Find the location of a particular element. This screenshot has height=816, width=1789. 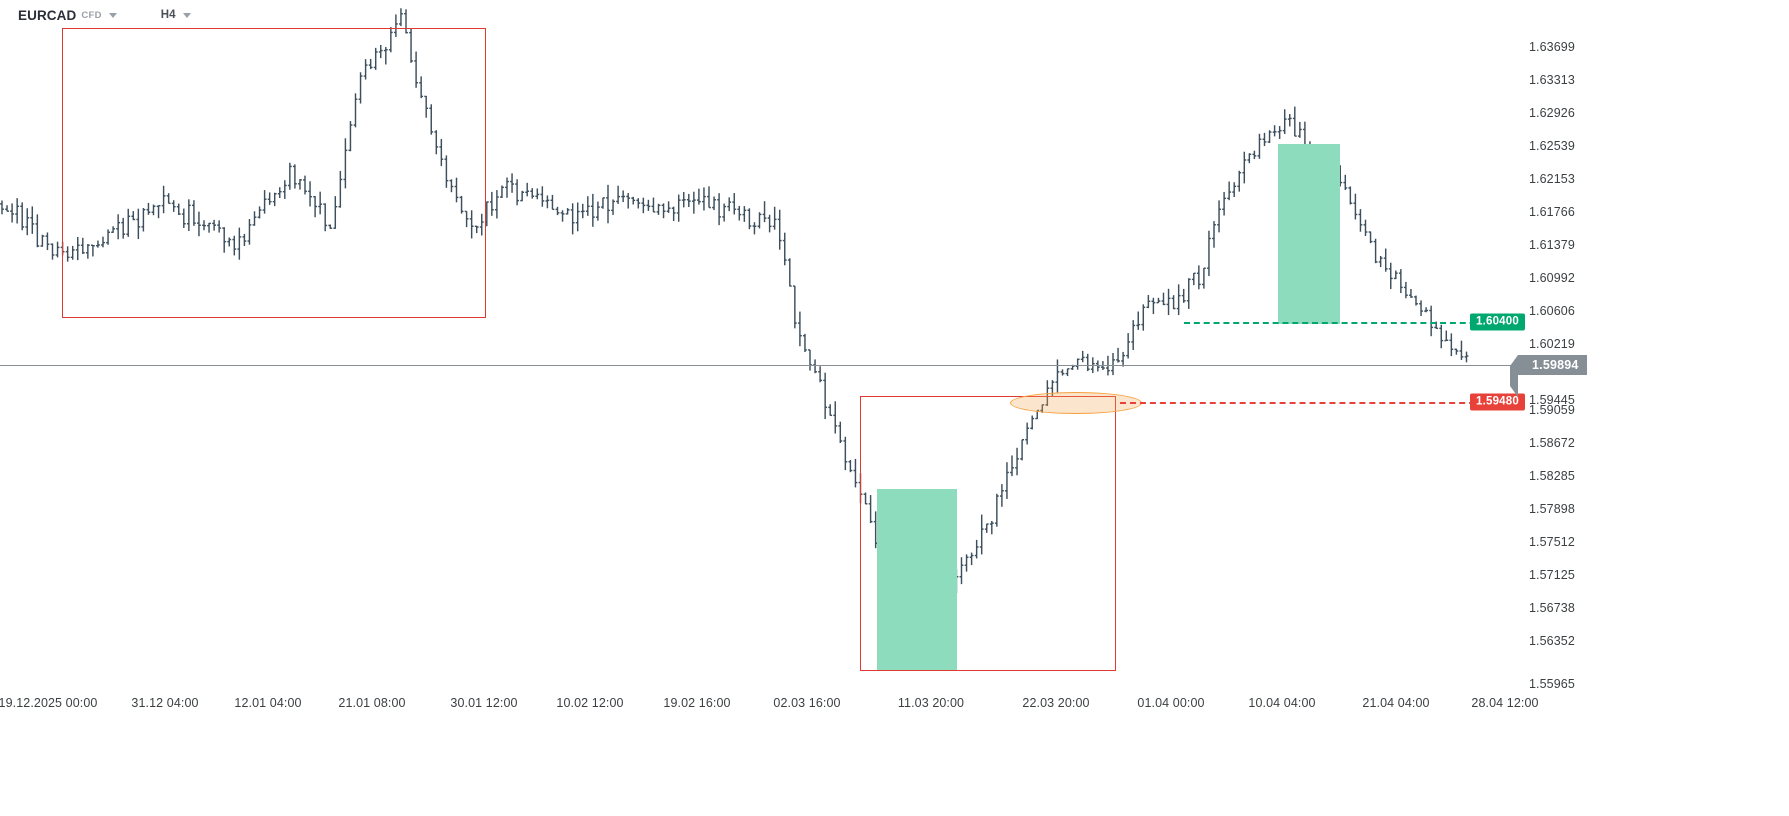

price-tick-label: 1.58672 is located at coordinates (1552, 443).